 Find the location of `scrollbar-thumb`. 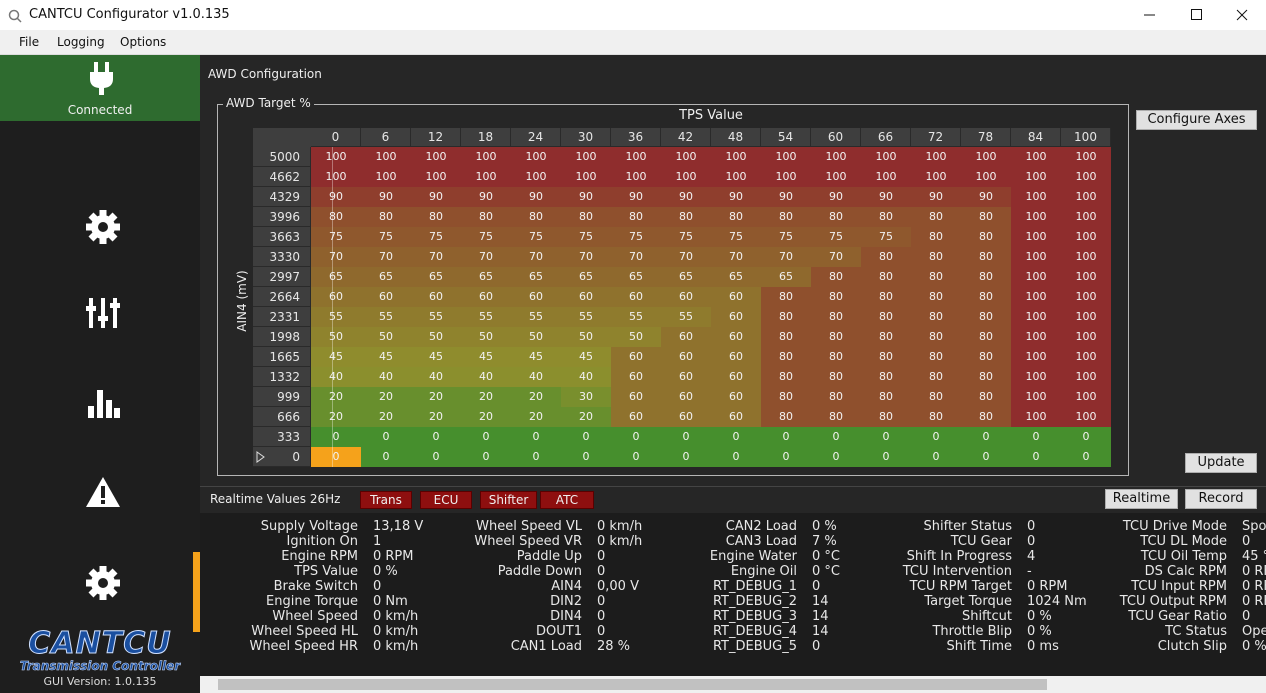

scrollbar-thumb is located at coordinates (632, 684).